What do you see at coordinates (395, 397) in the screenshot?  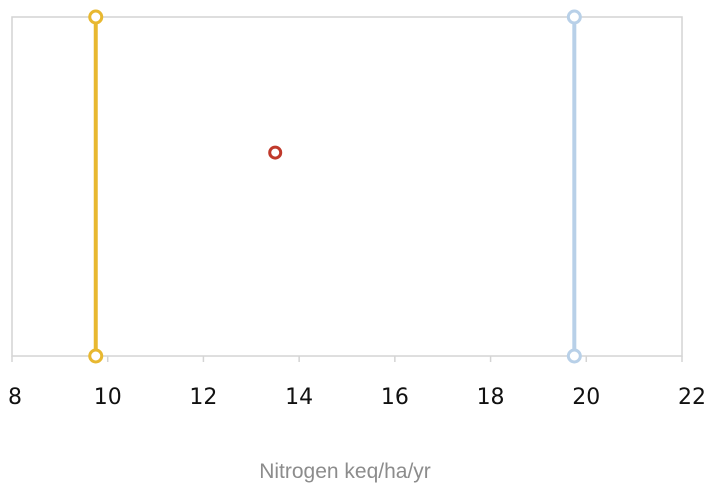 I see `x-tick-label-16: 16` at bounding box center [395, 397].